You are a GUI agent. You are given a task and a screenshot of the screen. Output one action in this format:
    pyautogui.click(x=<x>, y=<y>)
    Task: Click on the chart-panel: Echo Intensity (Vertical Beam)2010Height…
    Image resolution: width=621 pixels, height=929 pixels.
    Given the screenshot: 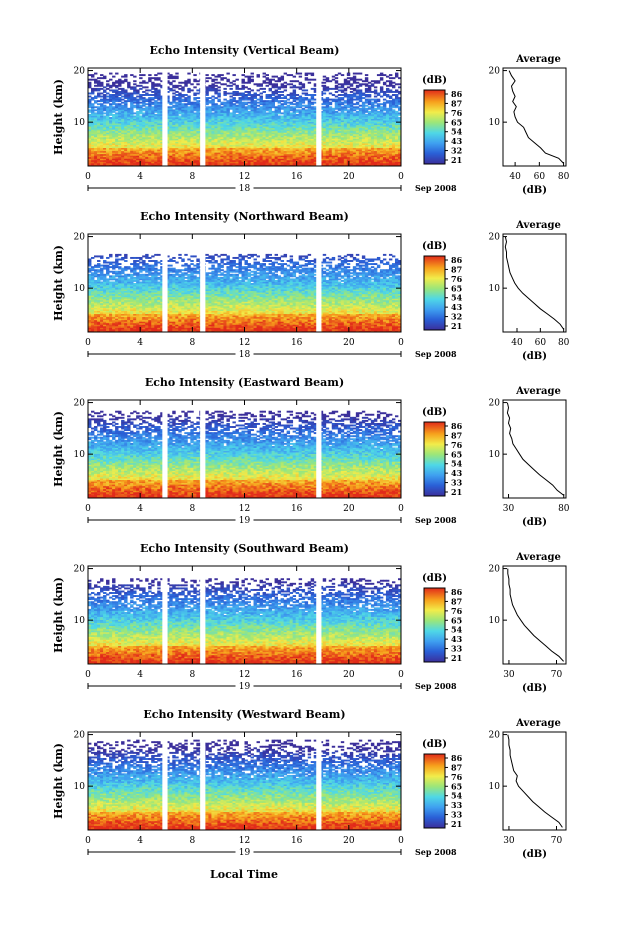 What is the action you would take?
    pyautogui.click(x=311, y=120)
    